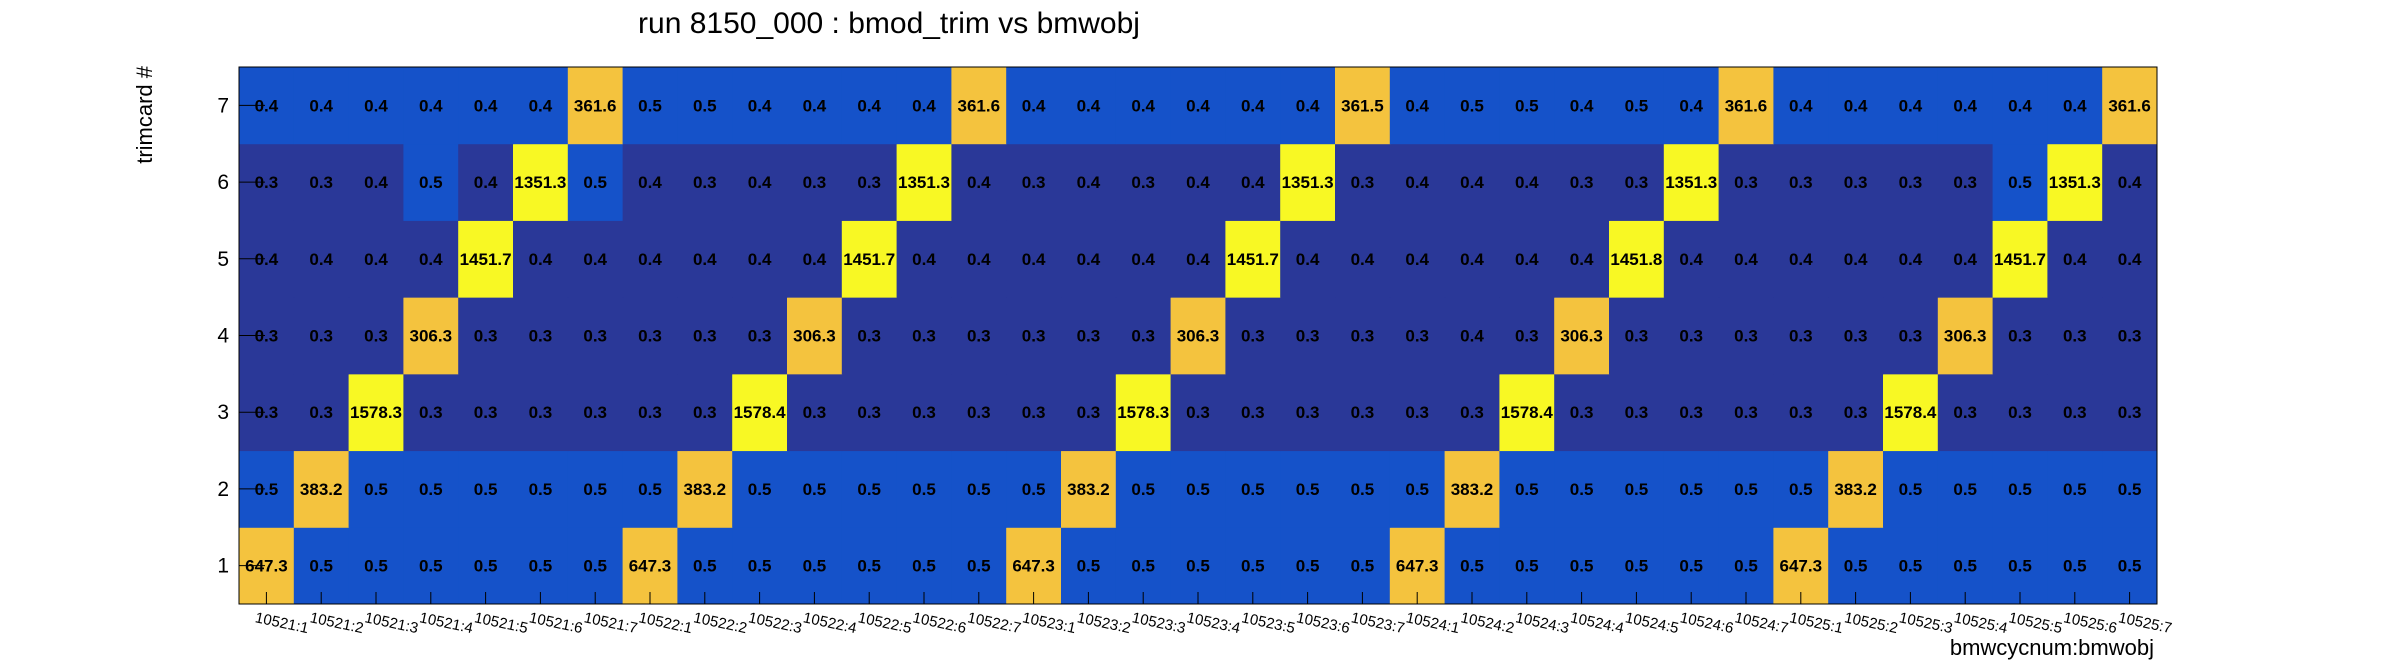 The width and height of the screenshot is (2396, 672). What do you see at coordinates (1816, 623) in the screenshot?
I see `x-tick-label: 10525:1` at bounding box center [1816, 623].